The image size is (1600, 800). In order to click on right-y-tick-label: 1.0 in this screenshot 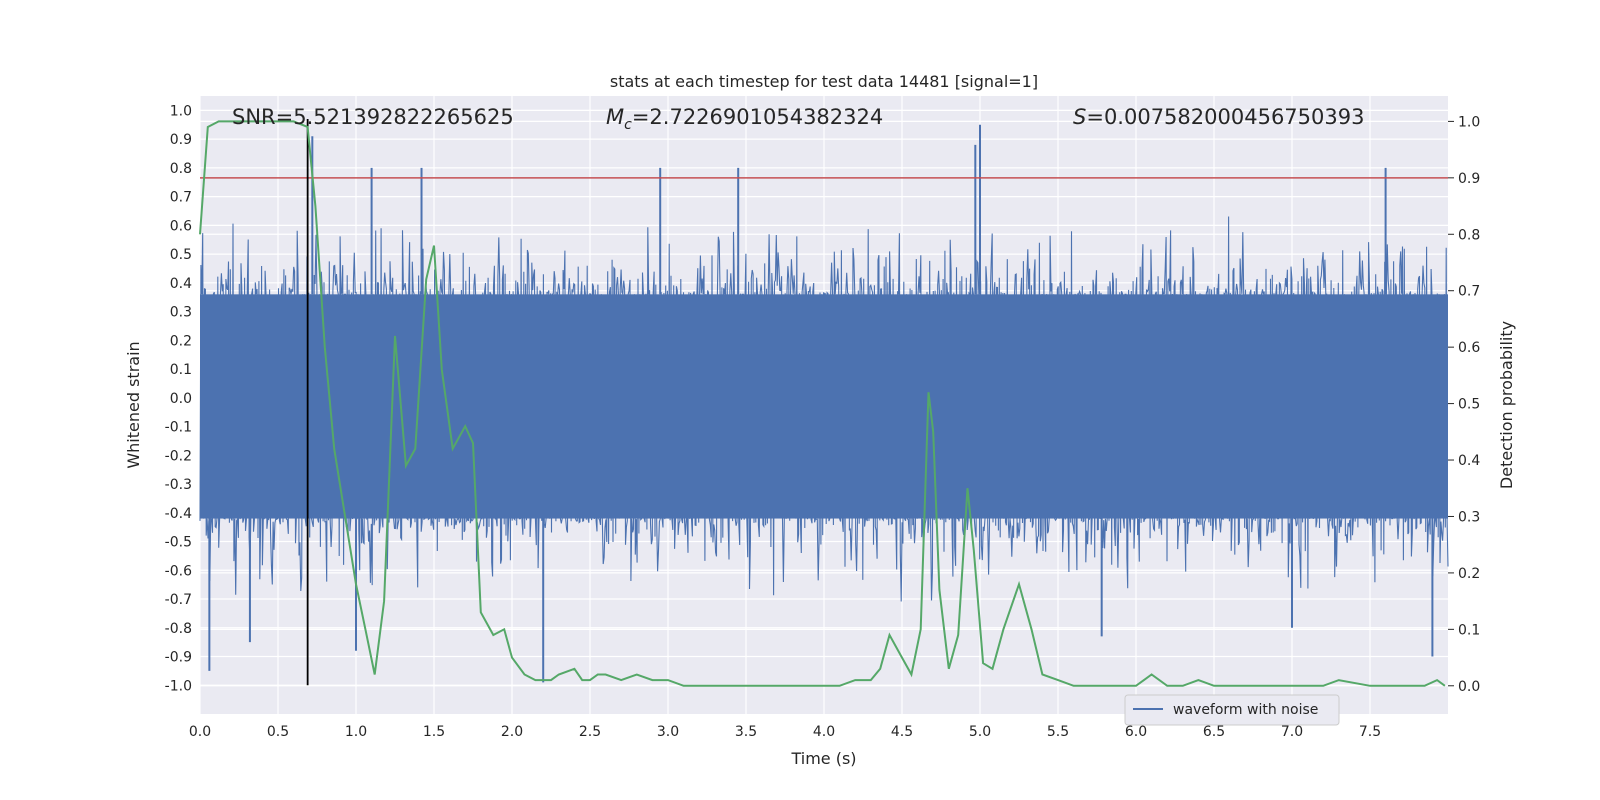, I will do `click(1469, 122)`.